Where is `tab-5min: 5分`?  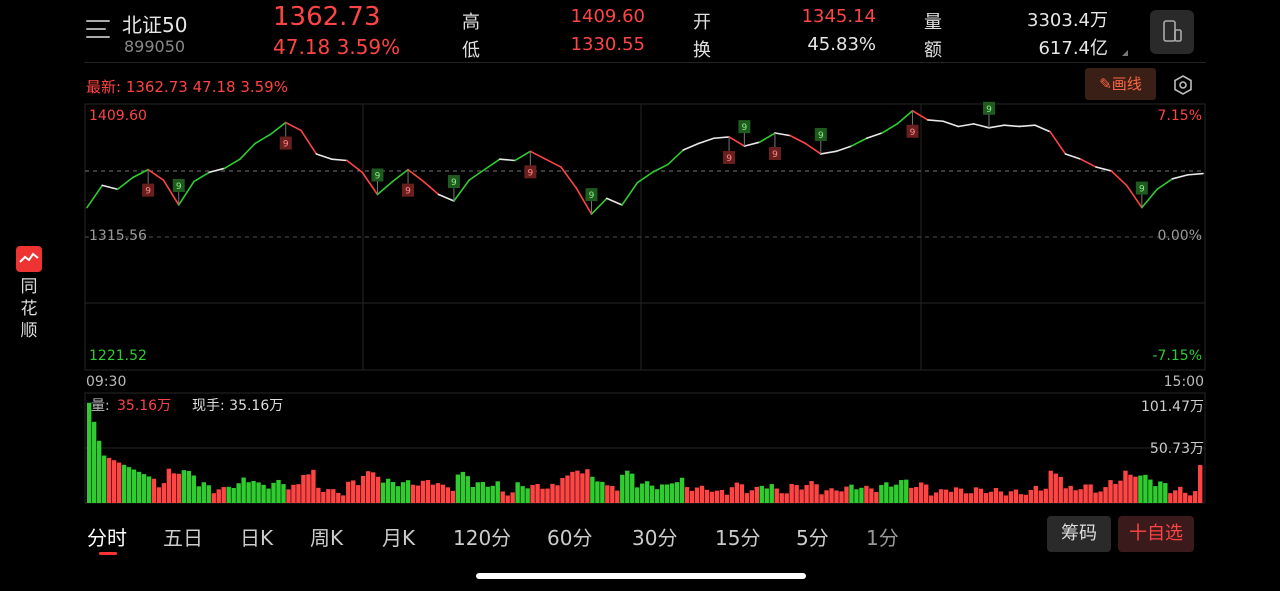
tab-5min: 5分 is located at coordinates (812, 538).